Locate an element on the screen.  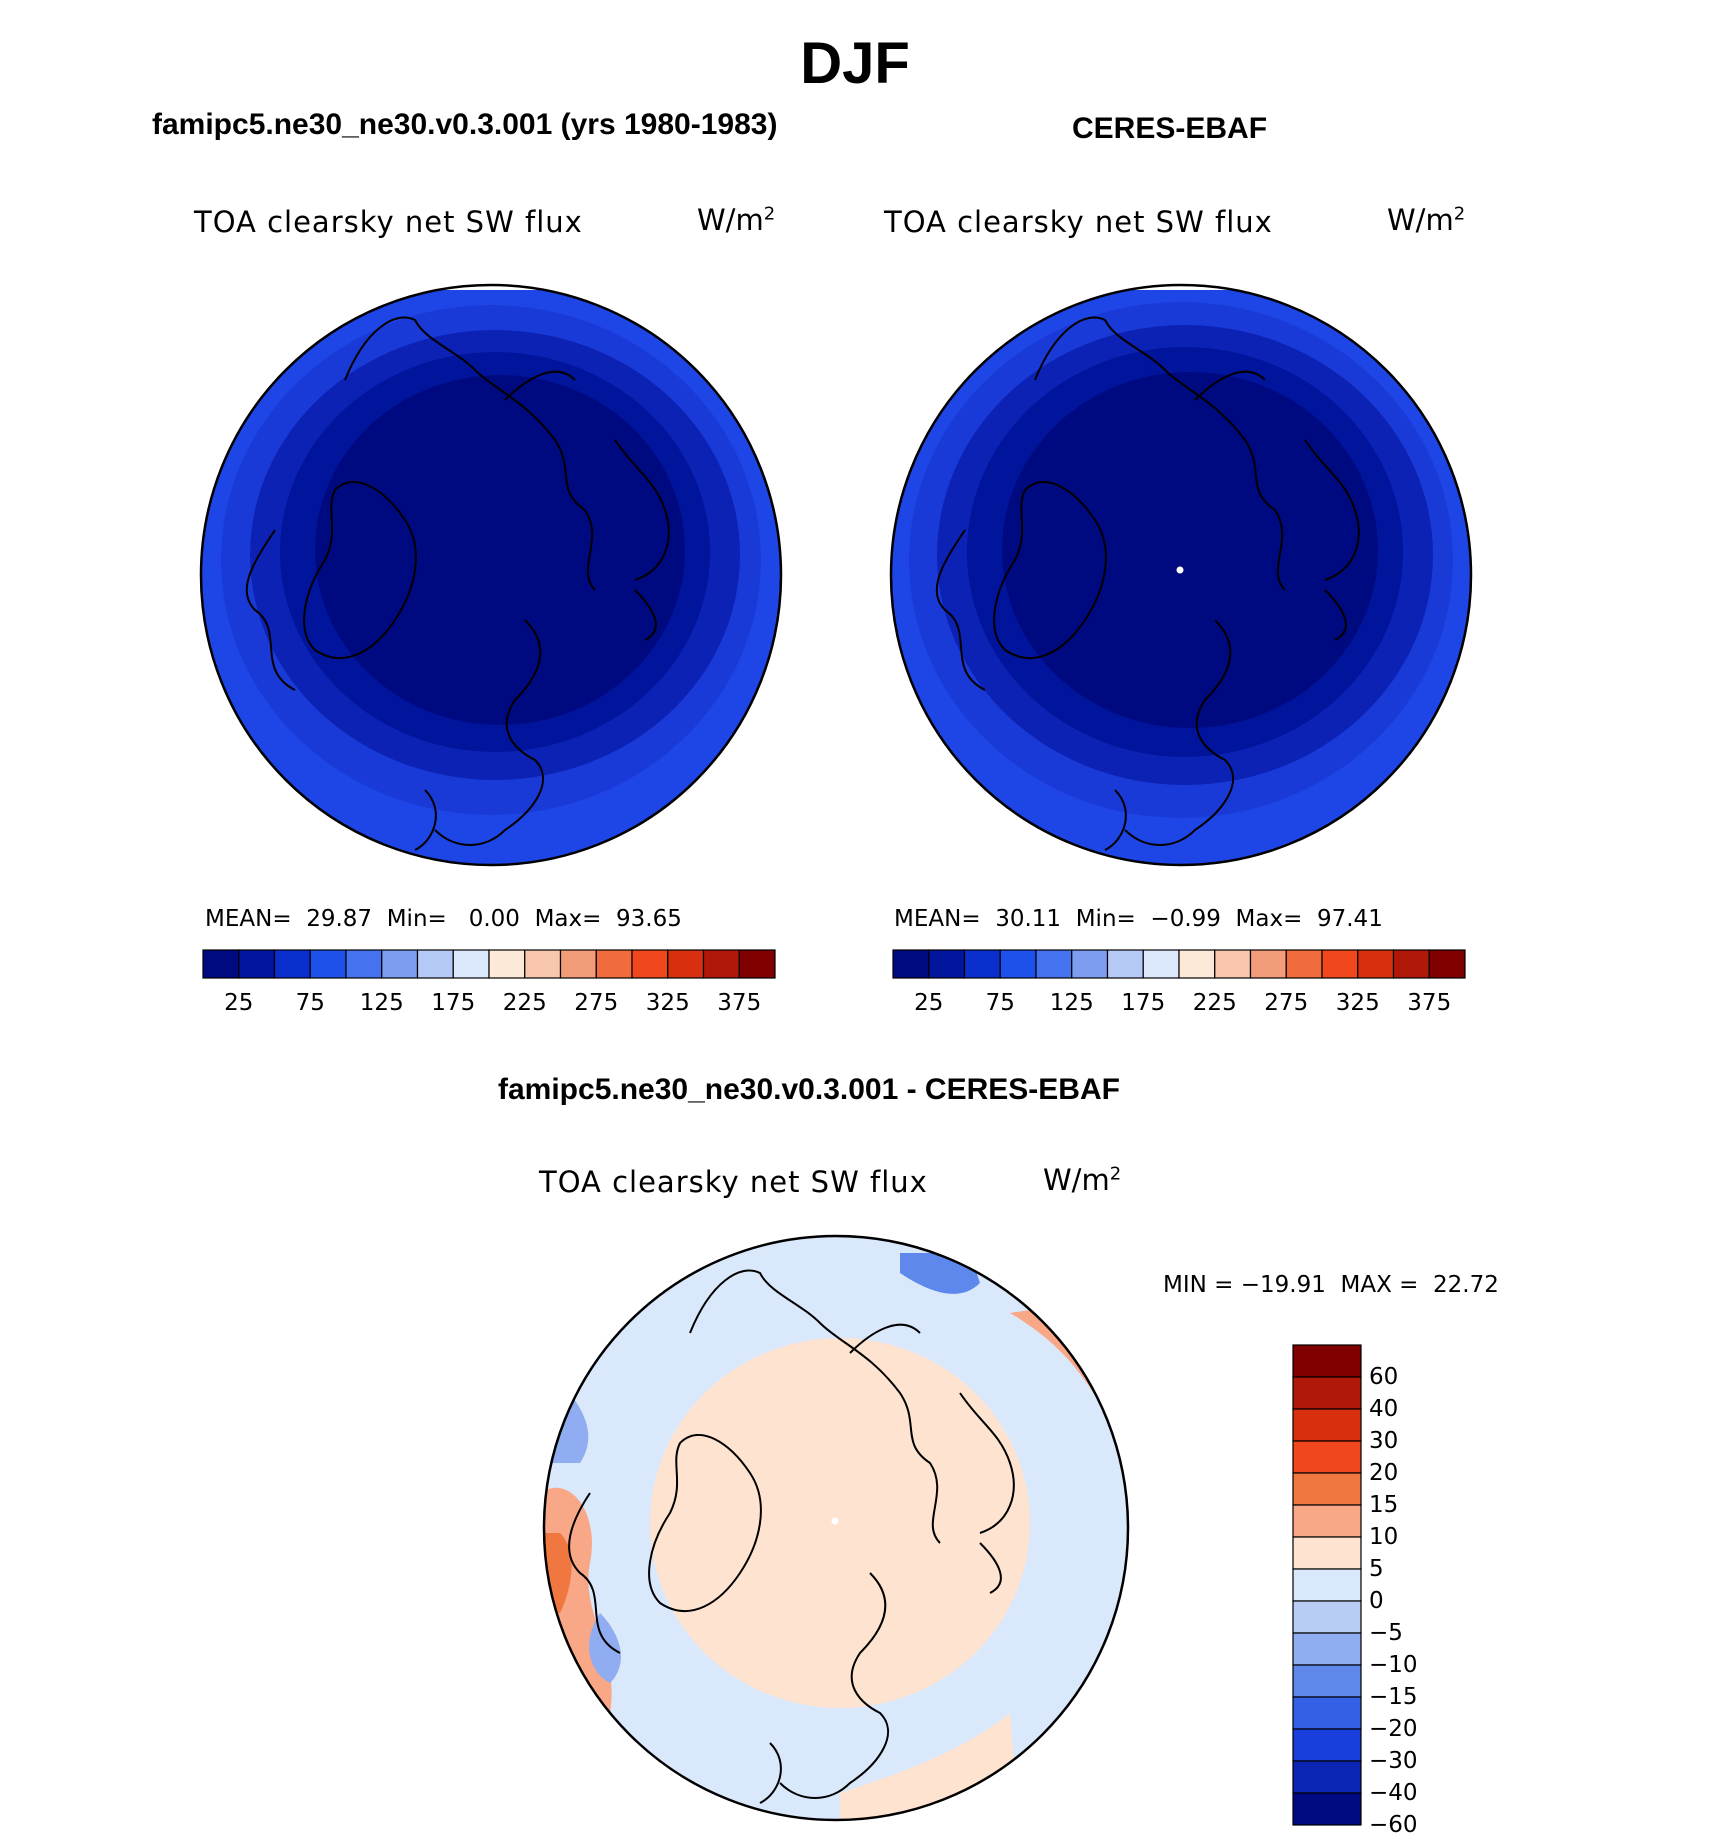
diff-colorbar-tick-label: 10 is located at coordinates (1384, 1537).